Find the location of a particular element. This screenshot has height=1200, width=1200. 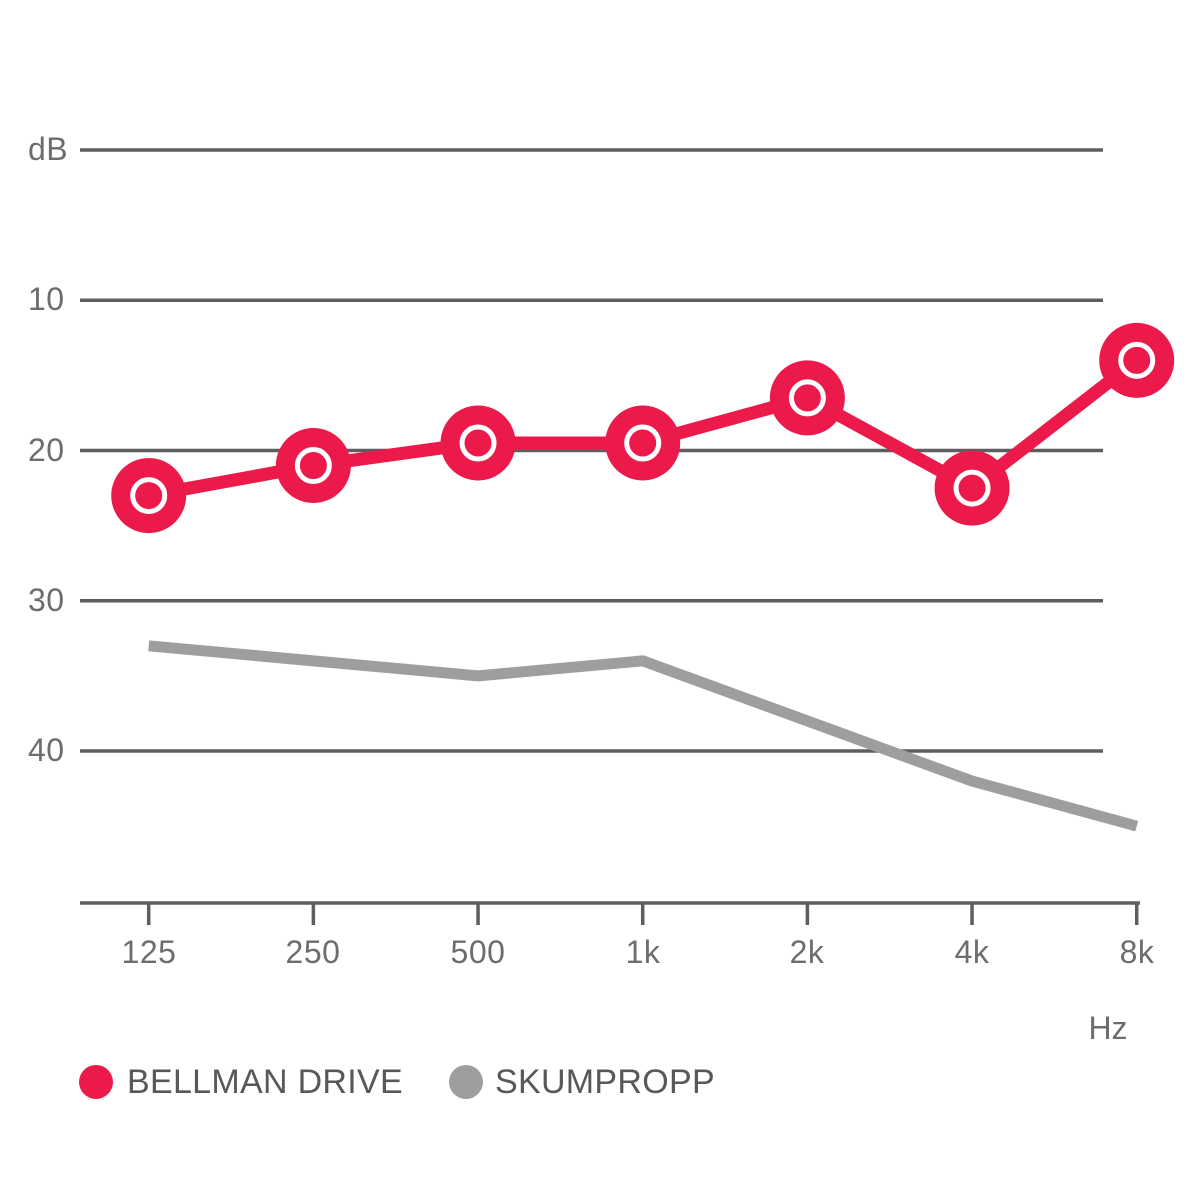

y-tick-label-20: 20 is located at coordinates (46, 449).